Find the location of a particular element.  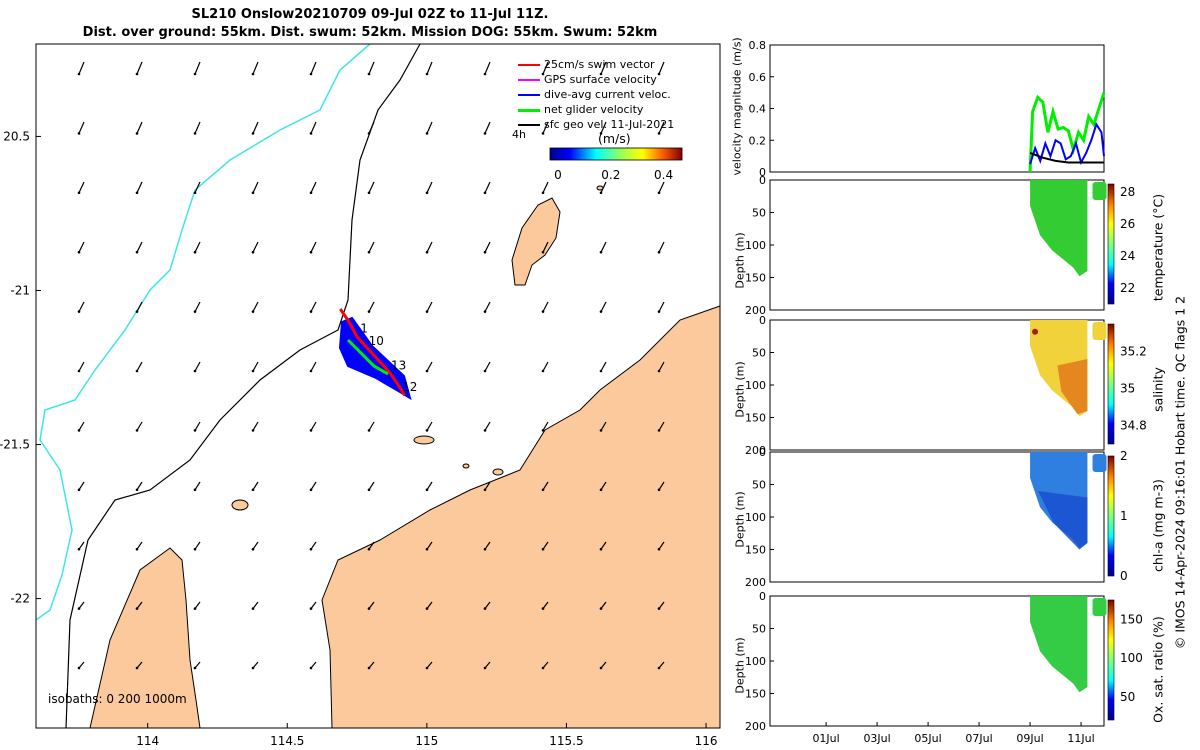

map-x-tick-label: 116 is located at coordinates (706, 741).